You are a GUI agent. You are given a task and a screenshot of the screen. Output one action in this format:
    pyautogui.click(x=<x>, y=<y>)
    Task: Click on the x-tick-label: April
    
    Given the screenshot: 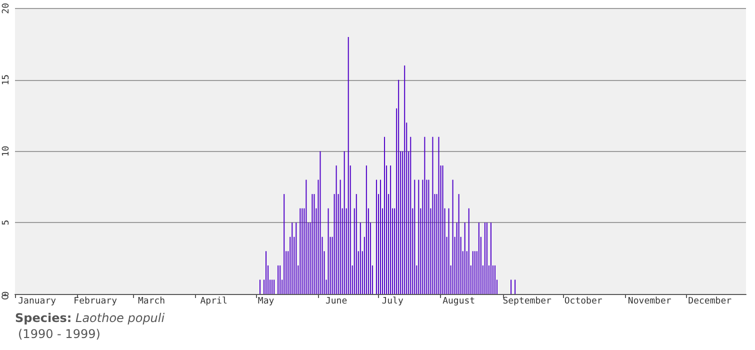 What is the action you would take?
    pyautogui.click(x=214, y=301)
    